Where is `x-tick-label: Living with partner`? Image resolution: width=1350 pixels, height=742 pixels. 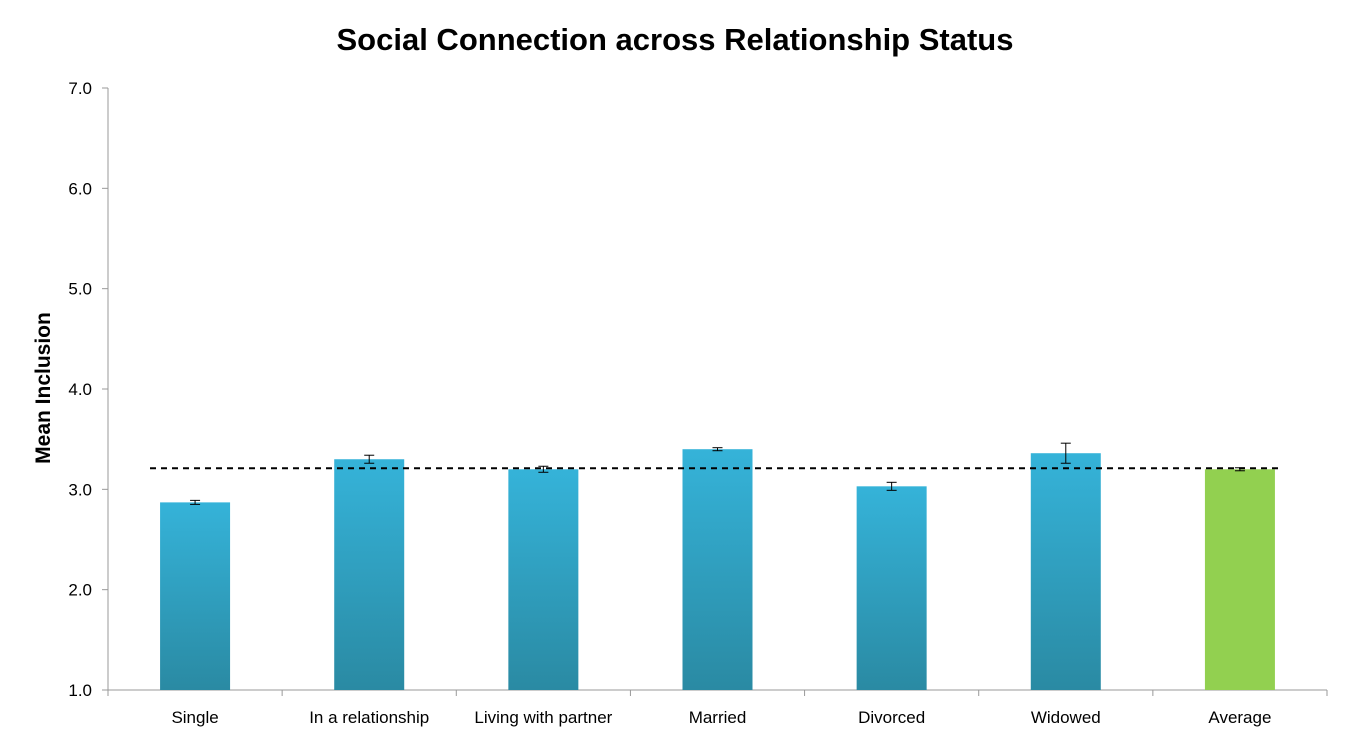 x-tick-label: Living with partner is located at coordinates (543, 717).